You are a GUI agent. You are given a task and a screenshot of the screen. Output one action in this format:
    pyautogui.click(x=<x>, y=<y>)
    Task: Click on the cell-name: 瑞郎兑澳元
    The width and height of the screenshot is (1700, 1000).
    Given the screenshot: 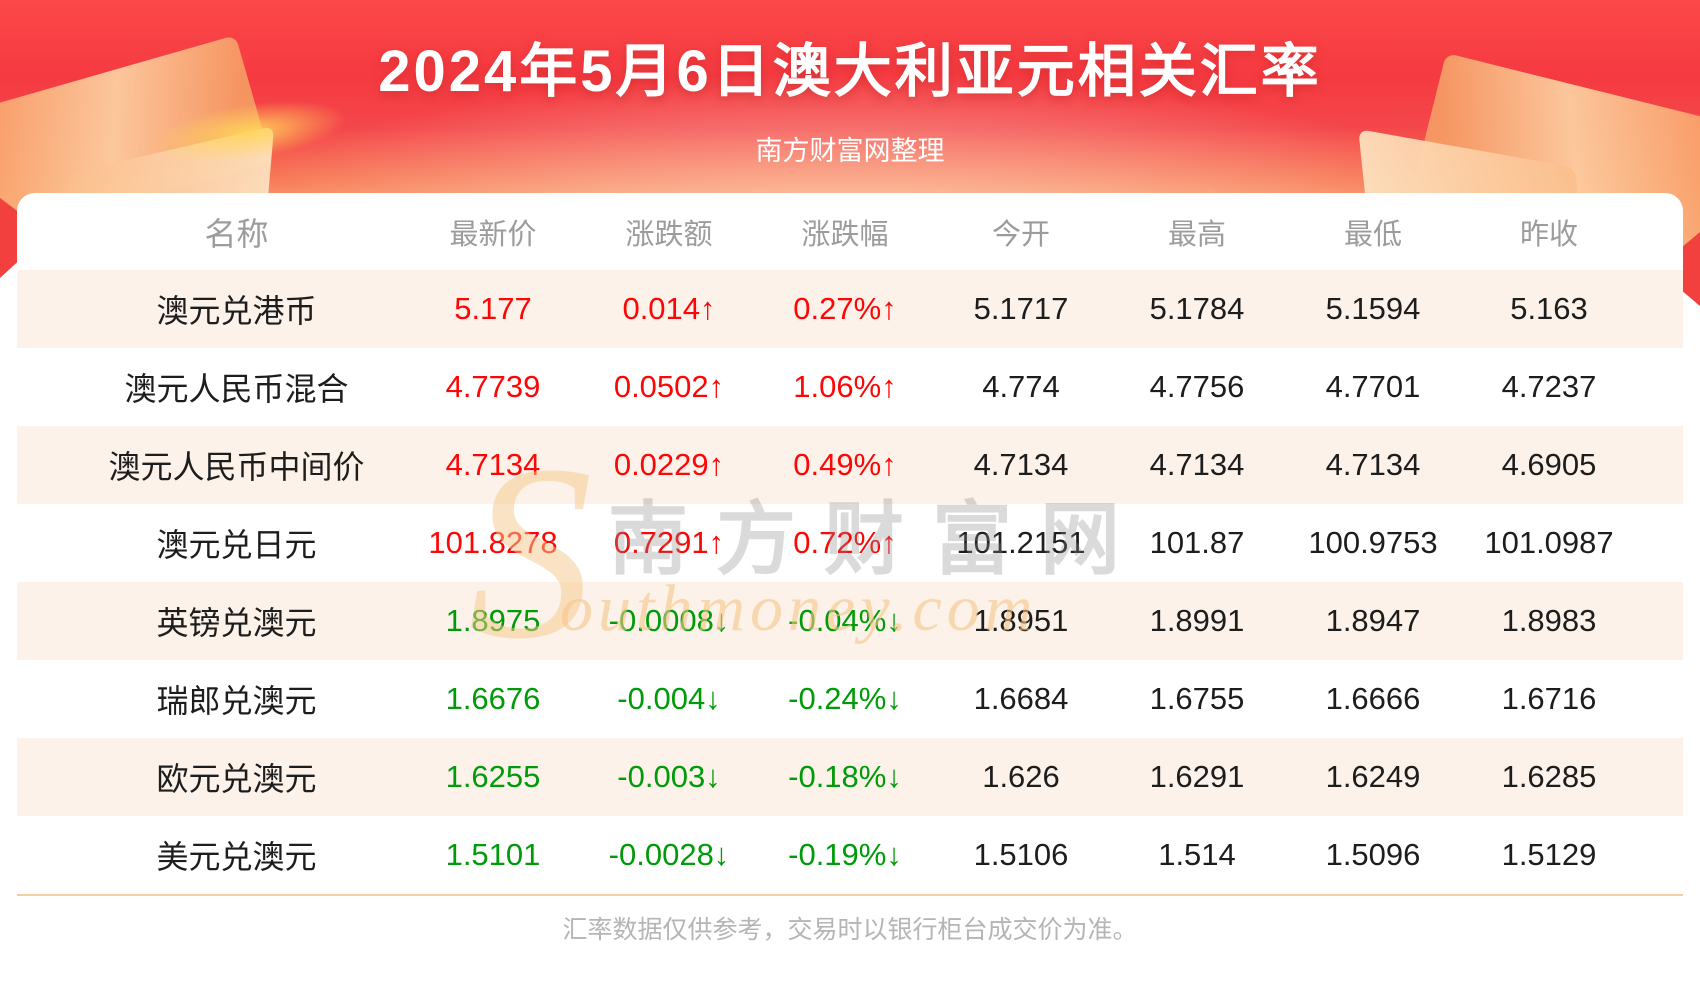 What is the action you would take?
    pyautogui.click(x=236, y=701)
    